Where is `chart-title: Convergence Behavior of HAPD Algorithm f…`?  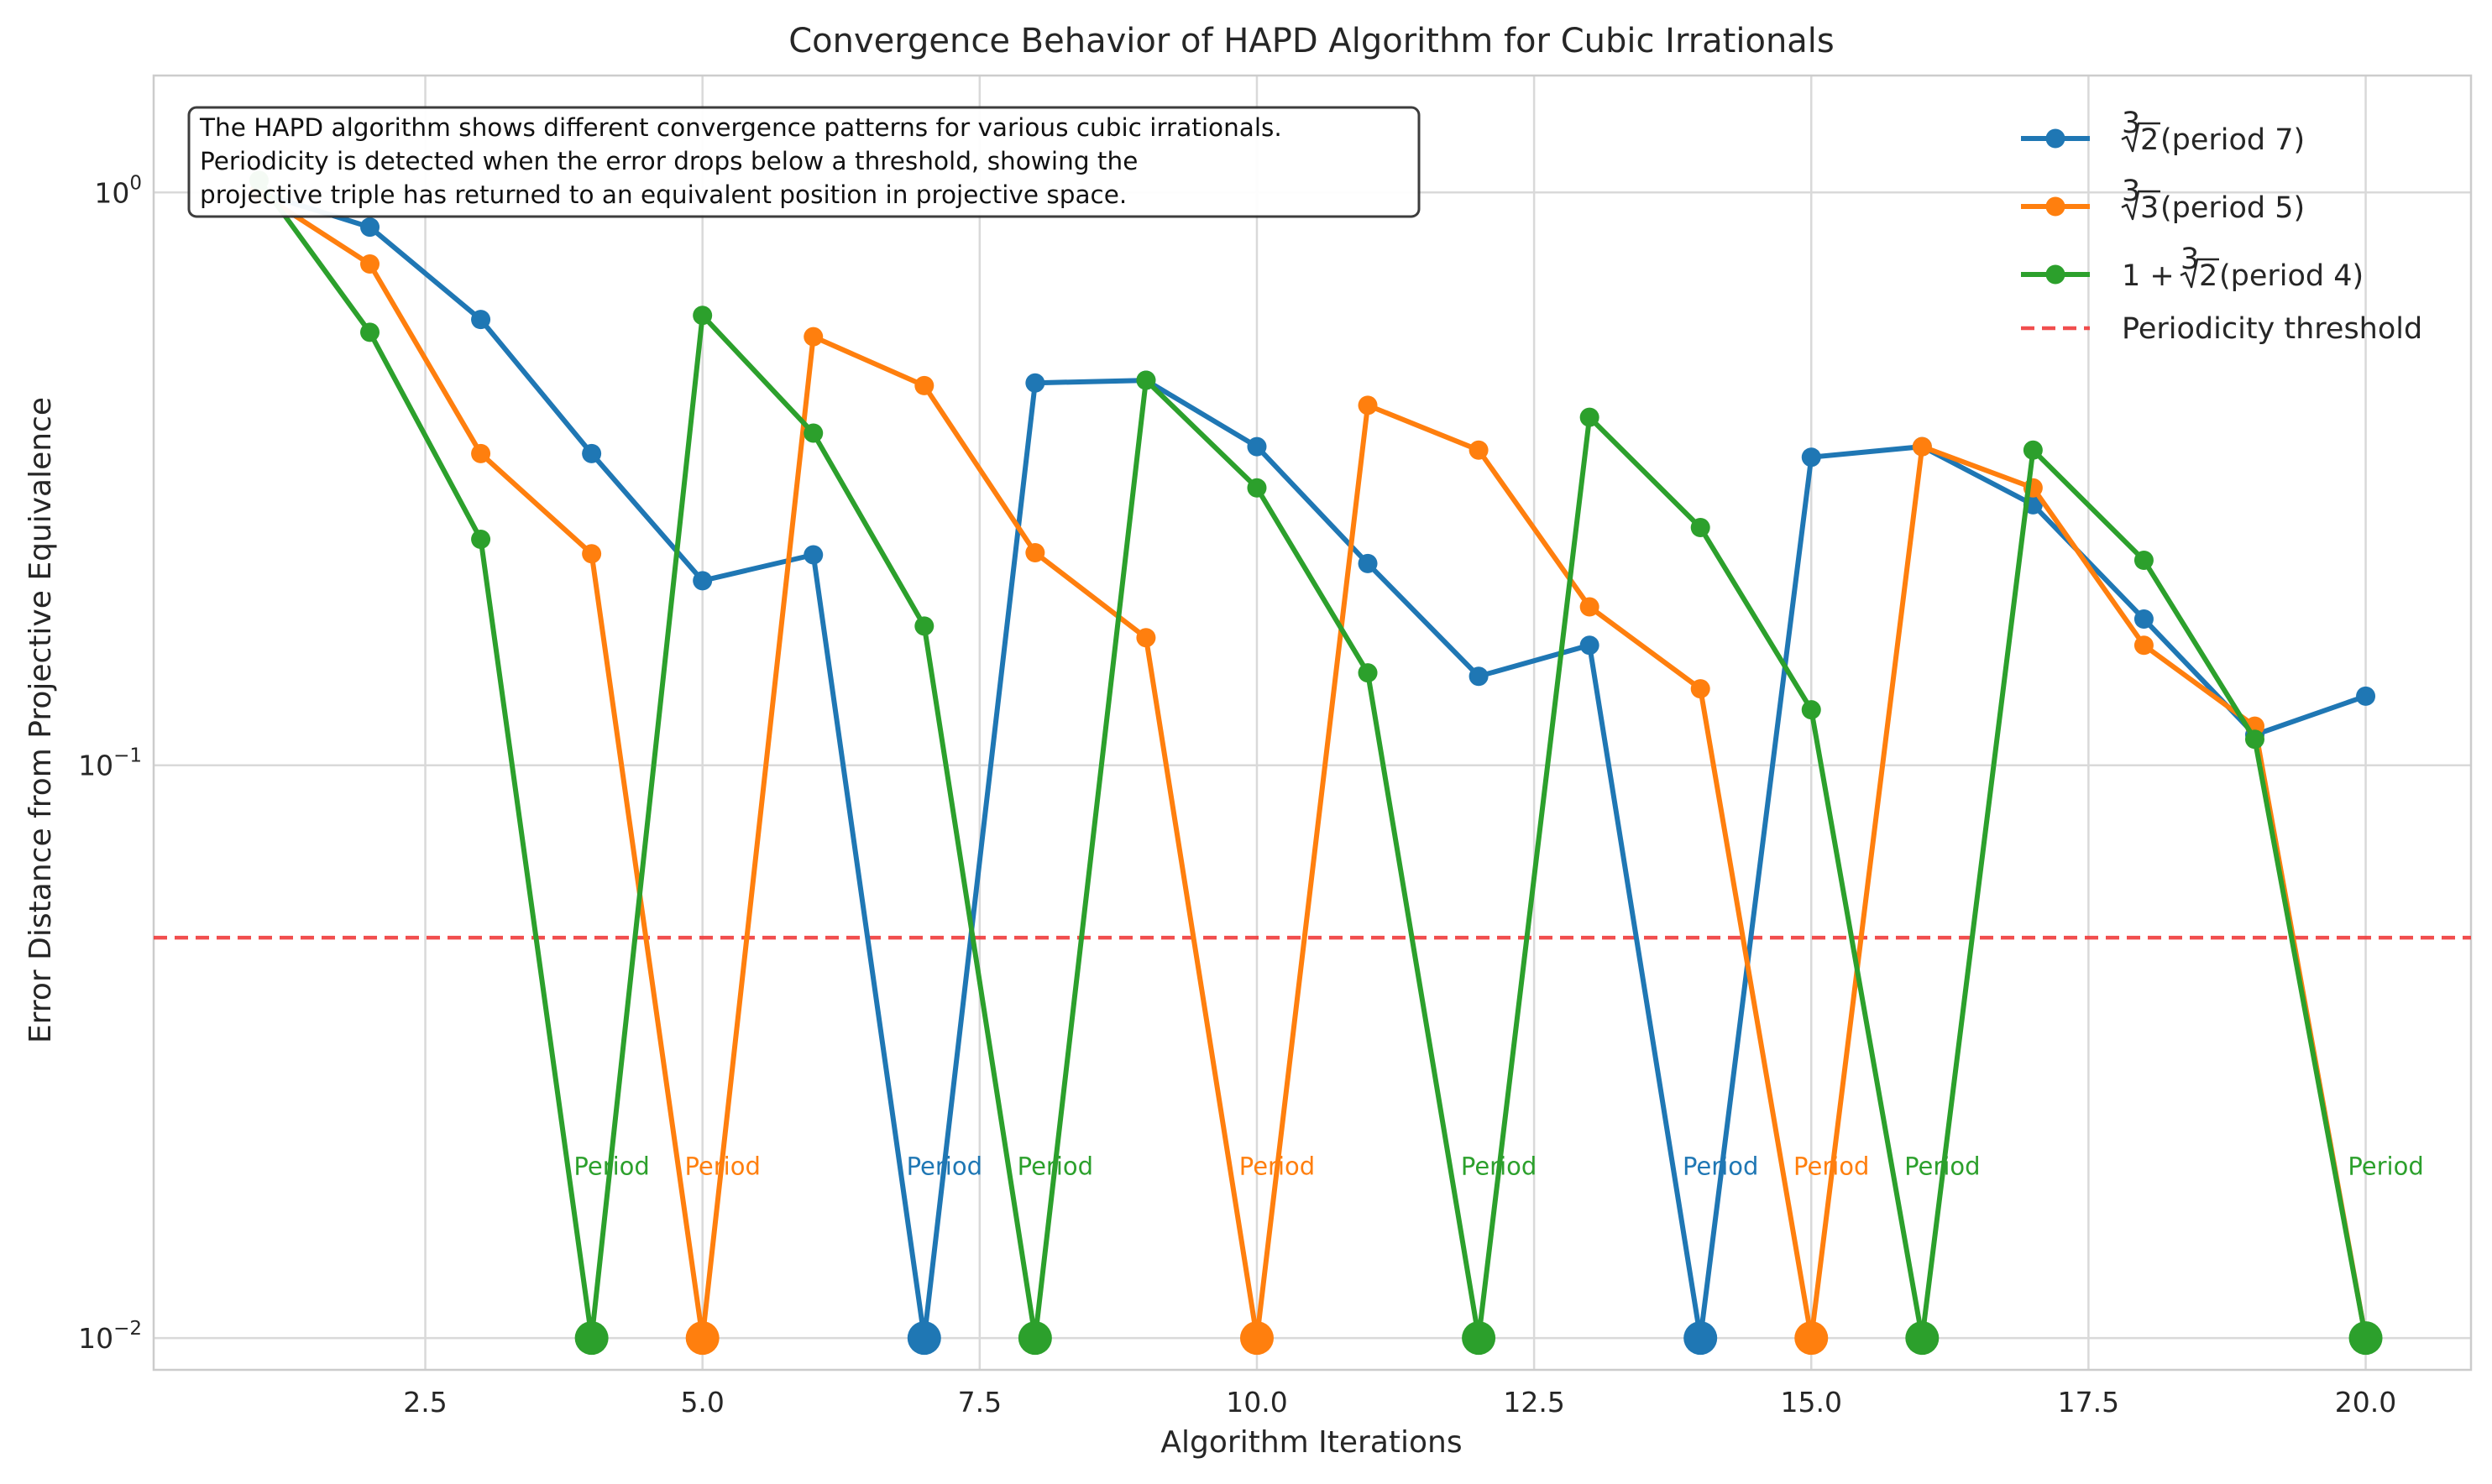
chart-title: Convergence Behavior of HAPD Algorithm f… is located at coordinates (1311, 41).